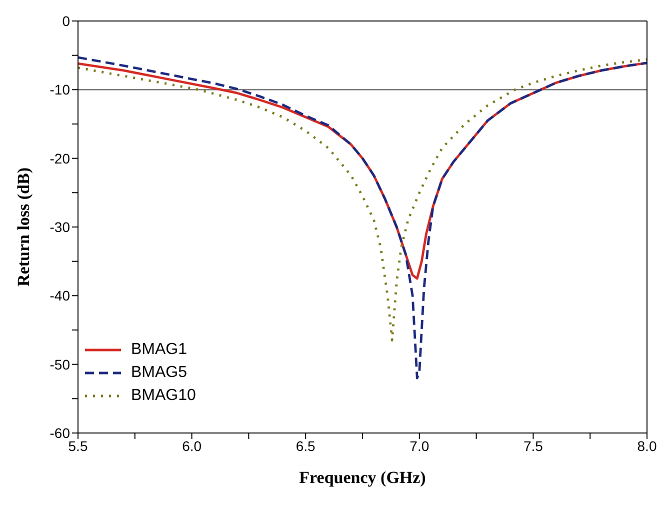 The width and height of the screenshot is (662, 511). What do you see at coordinates (163, 395) in the screenshot?
I see `legend-label: BMAG10` at bounding box center [163, 395].